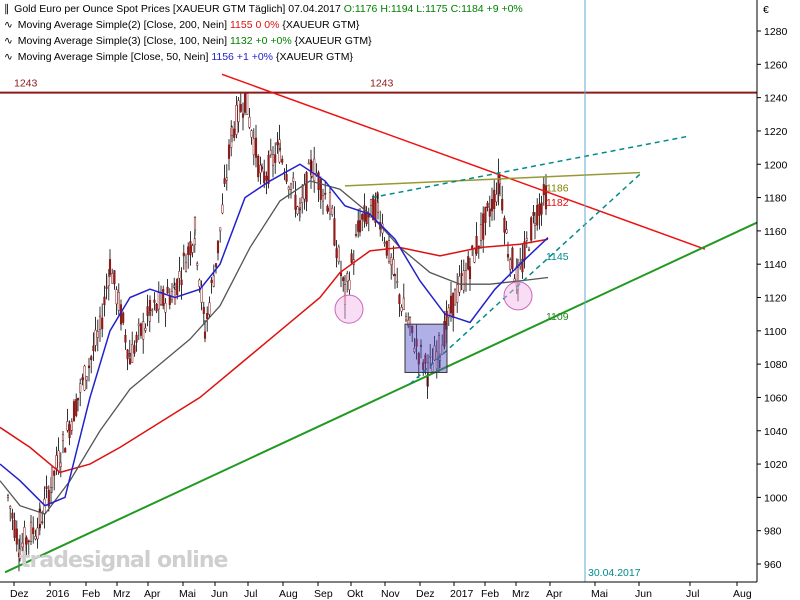  Describe the element at coordinates (776, 165) in the screenshot. I see `y-tick-label: 1200` at that location.